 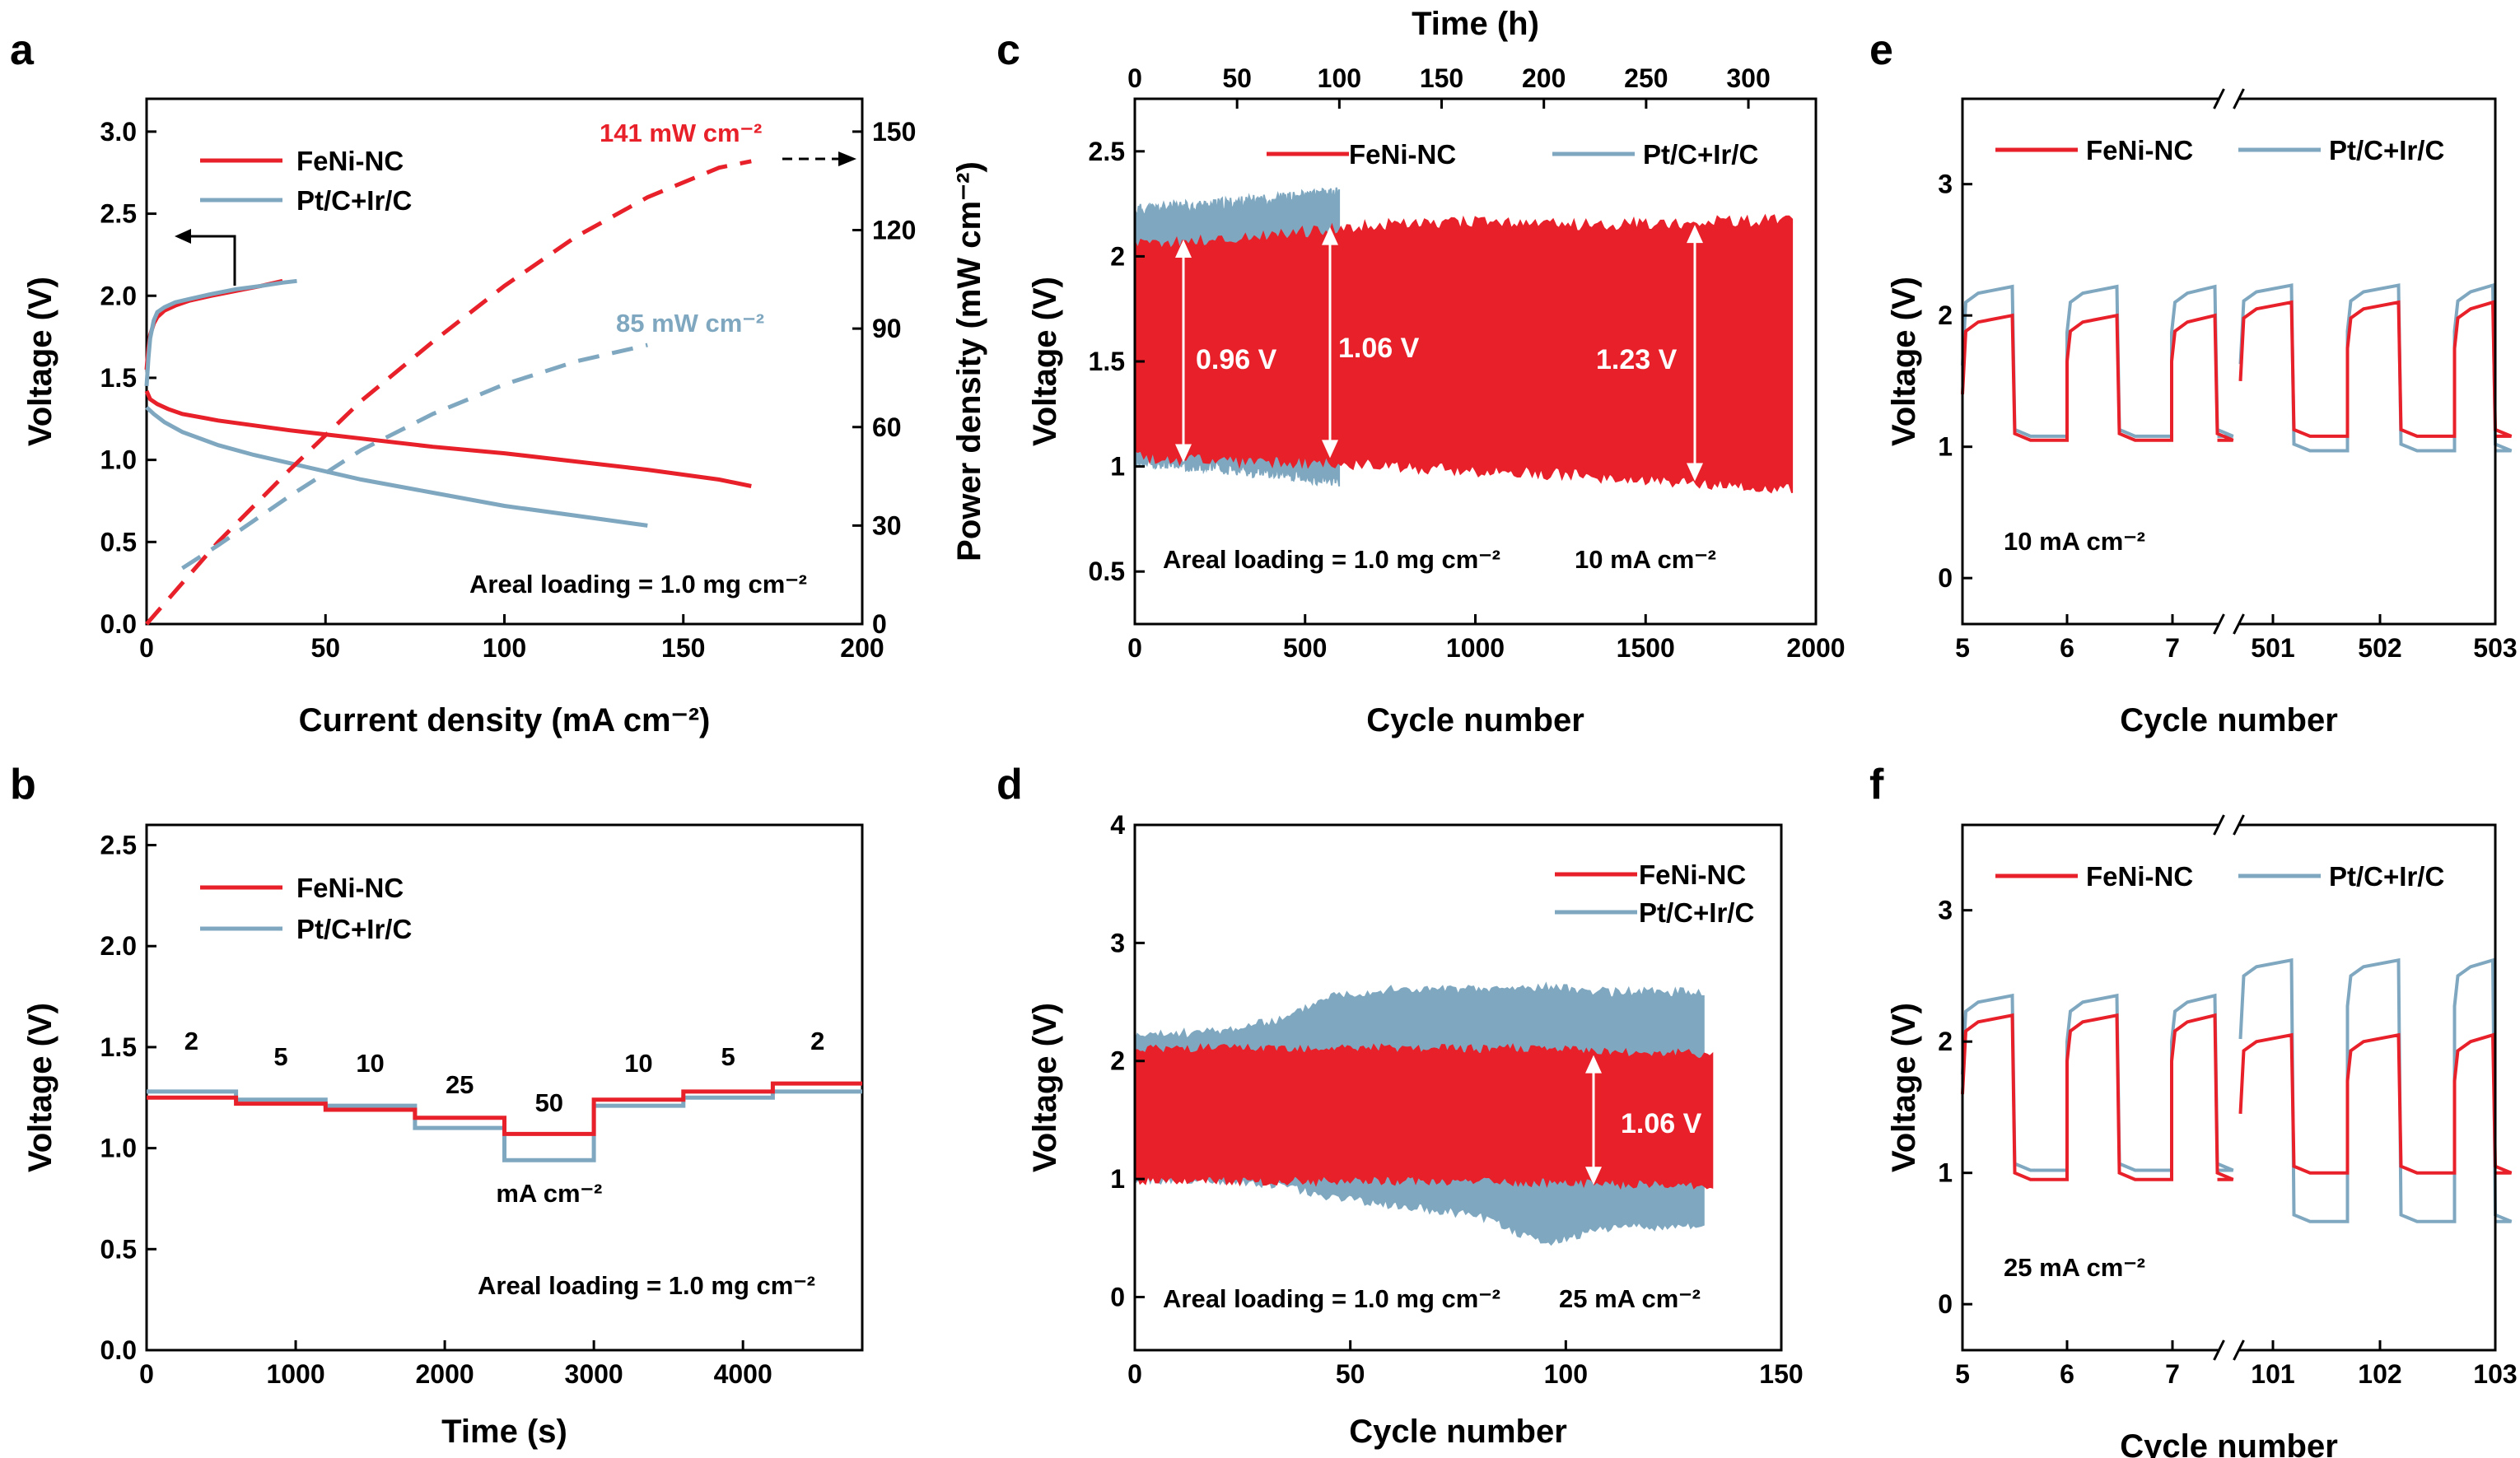 I want to click on x-tick-label: 501, so click(x=2272, y=648).